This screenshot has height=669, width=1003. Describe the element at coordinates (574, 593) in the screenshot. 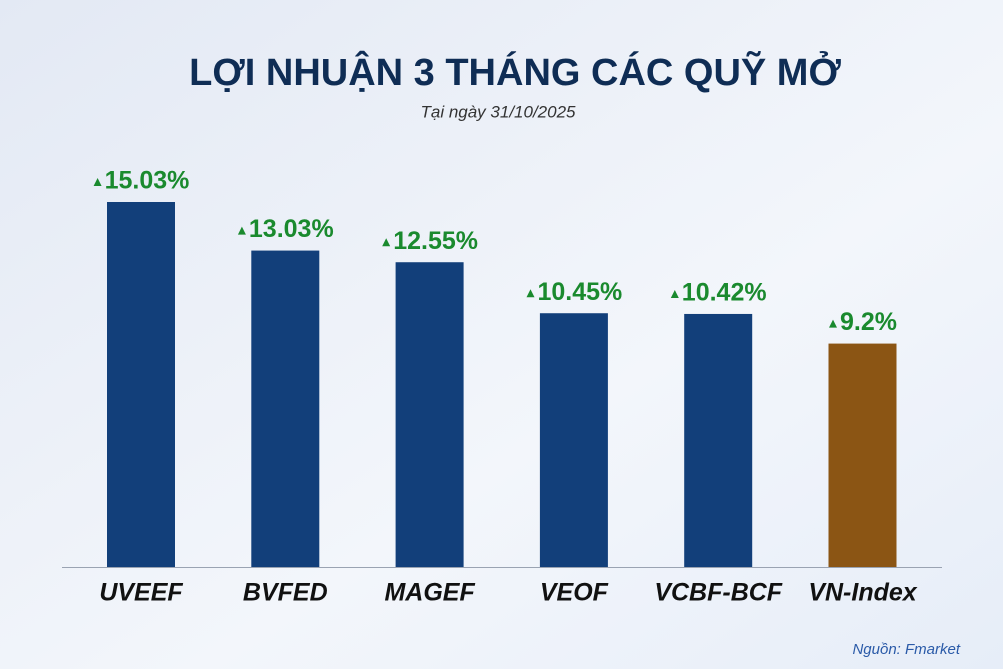

I see `x-tick-label: VEOF` at that location.